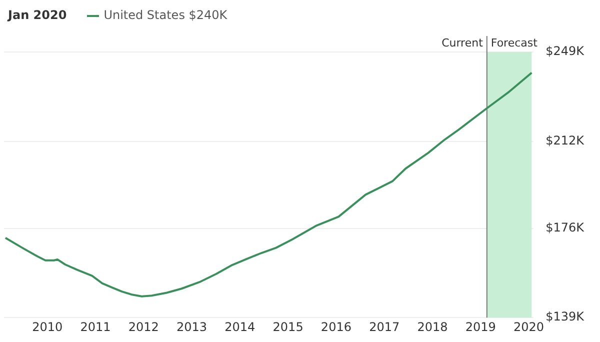 The height and width of the screenshot is (342, 600). I want to click on x-tick-label: 2010, so click(47, 327).